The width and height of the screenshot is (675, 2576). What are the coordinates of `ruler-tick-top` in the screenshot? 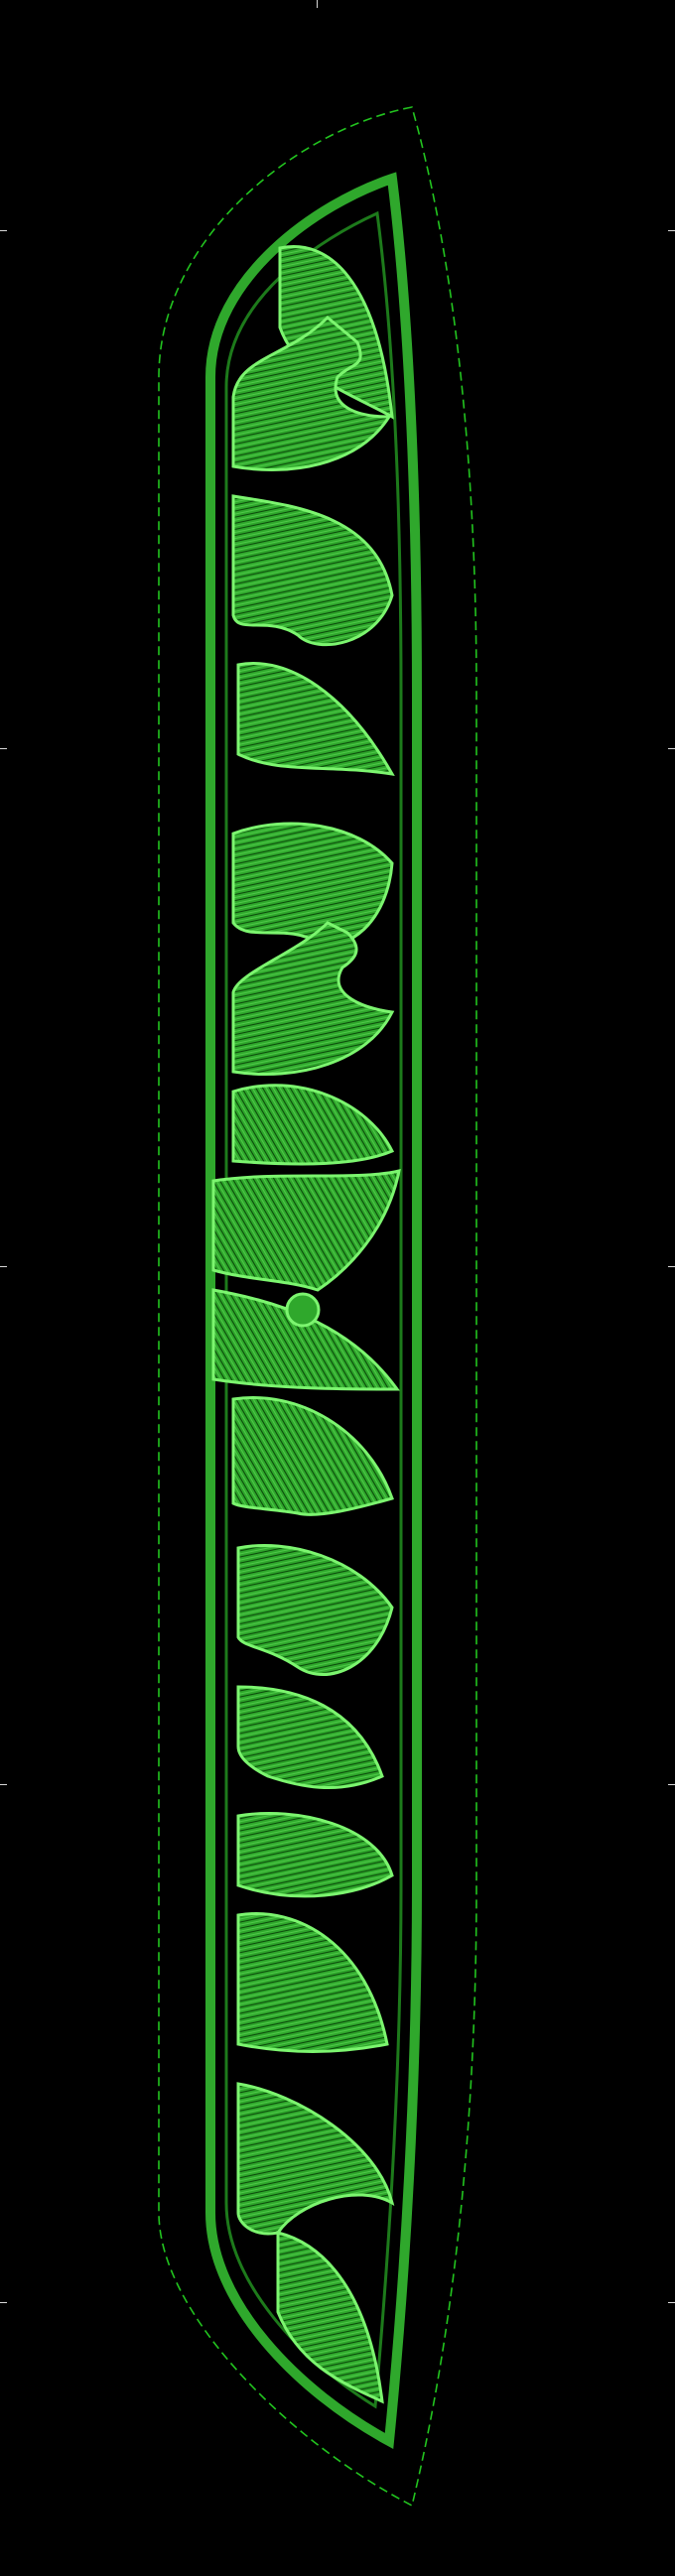 It's located at (317, 4).